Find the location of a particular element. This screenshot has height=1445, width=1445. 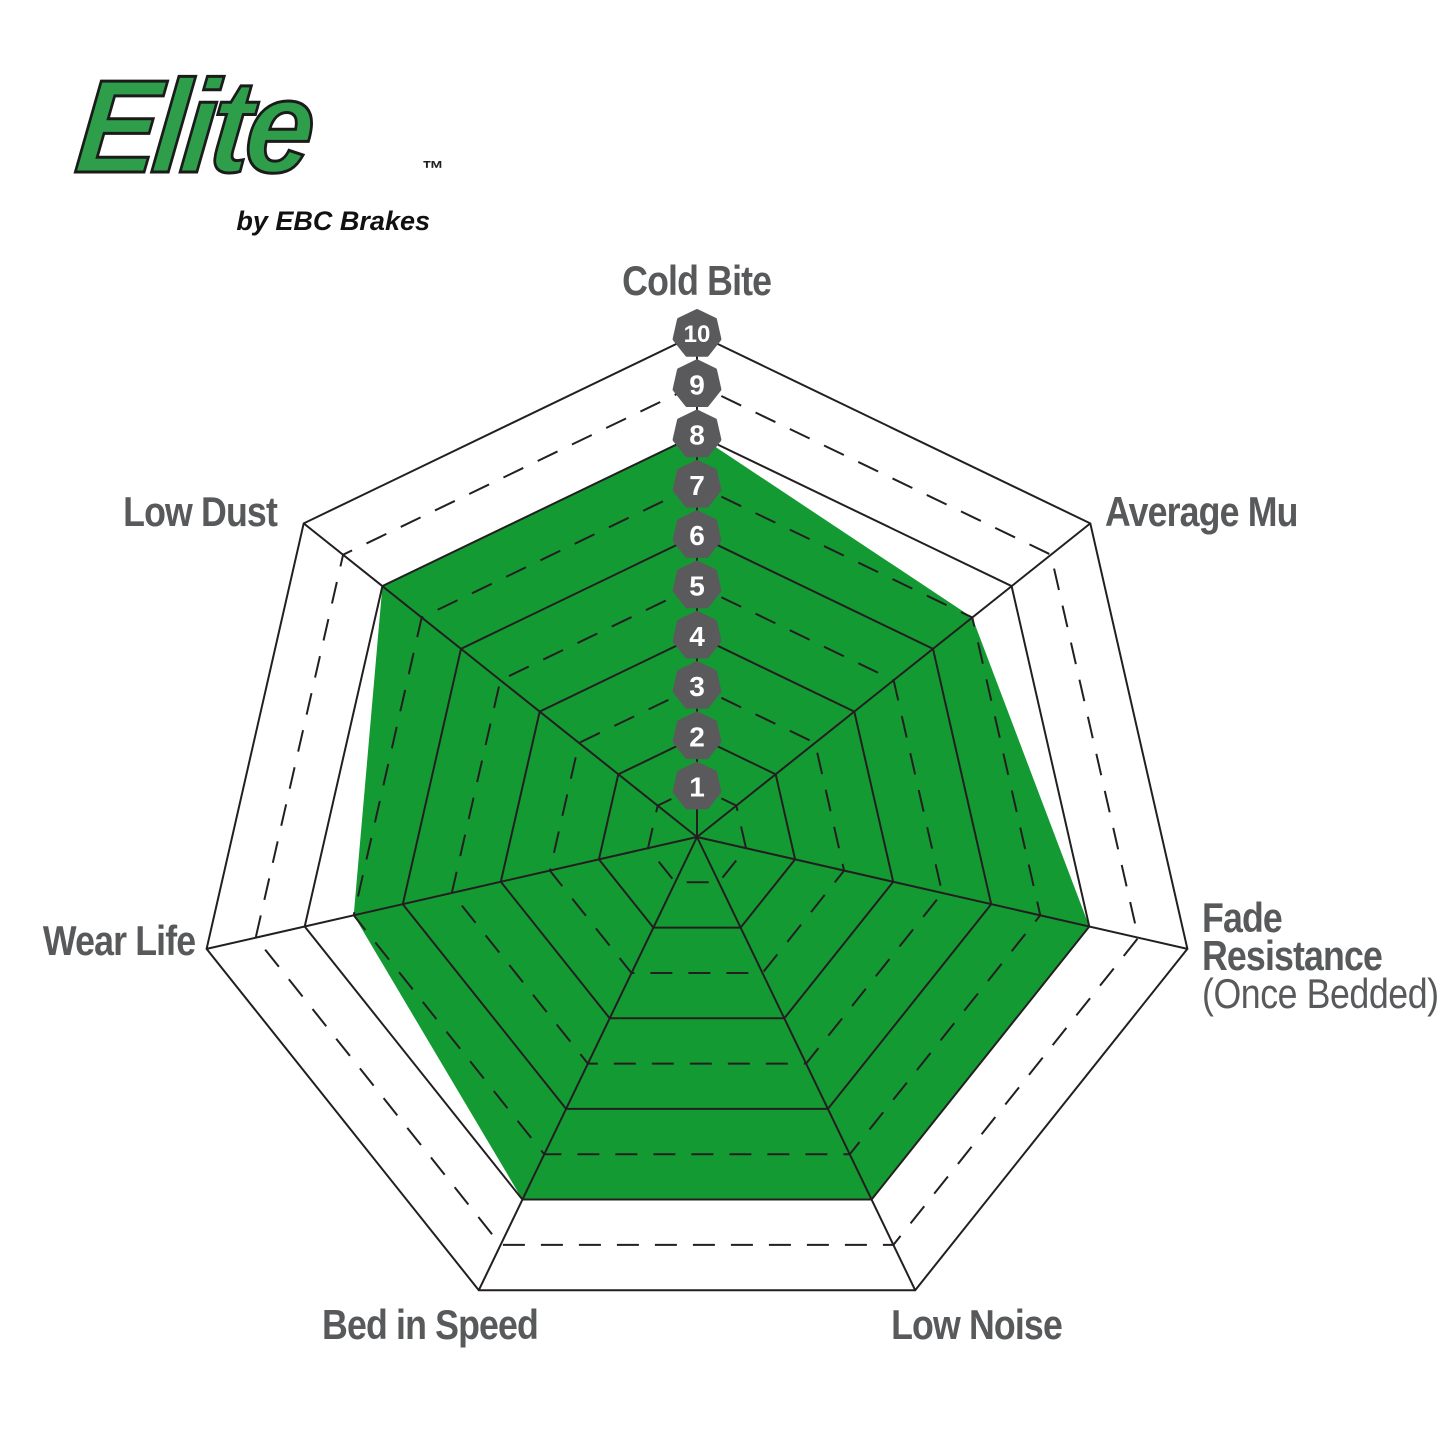

scale-badge-label-6: 6 is located at coordinates (697, 535).